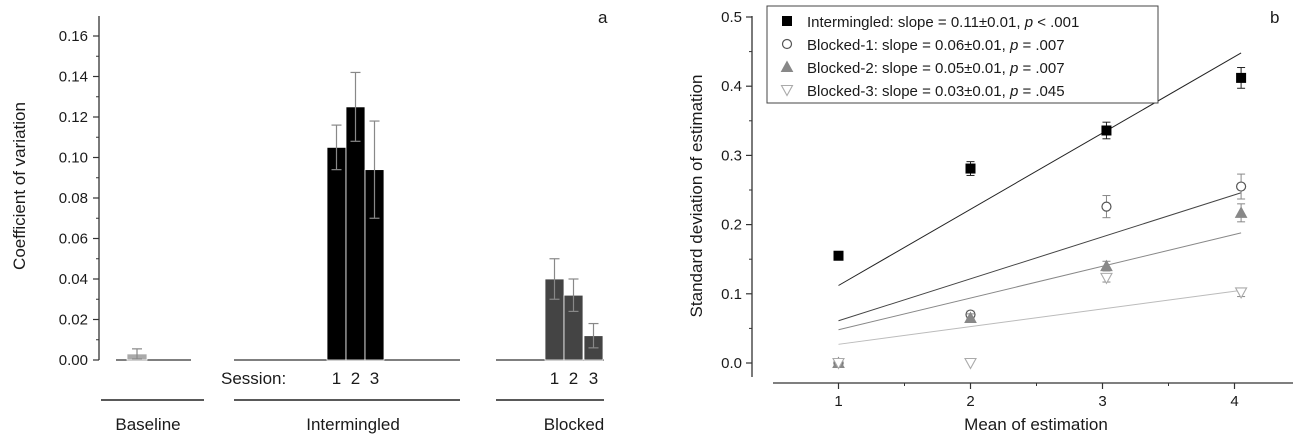 The height and width of the screenshot is (442, 1306). I want to click on panel-a-y-axis-label: Coefficient of variation, so click(19, 186).